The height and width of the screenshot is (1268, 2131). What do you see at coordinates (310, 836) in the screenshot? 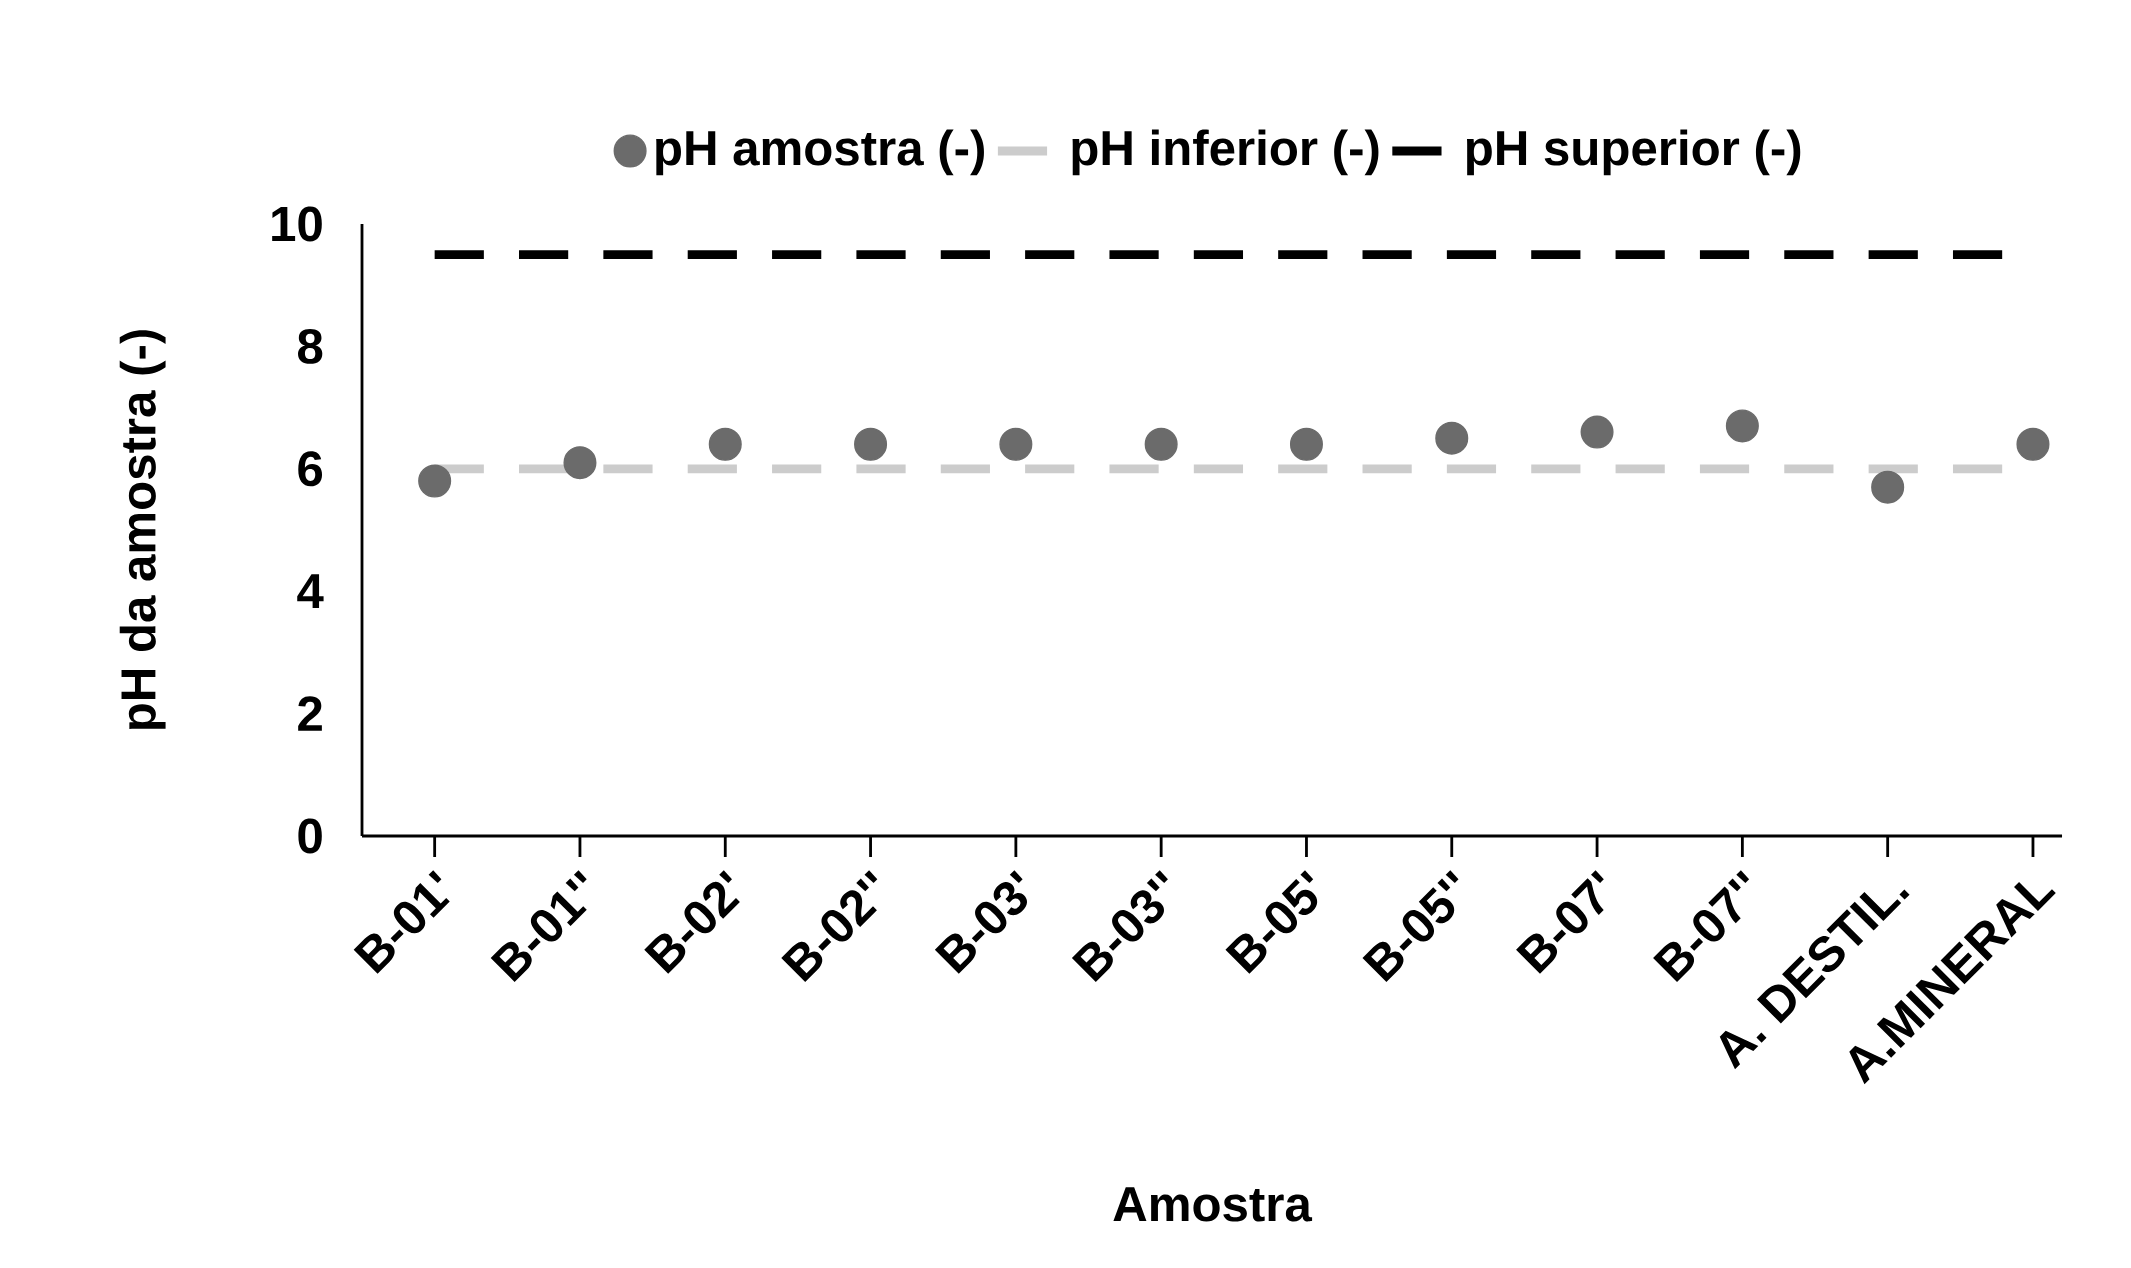
I see `y-tick-label: 0` at bounding box center [310, 836].